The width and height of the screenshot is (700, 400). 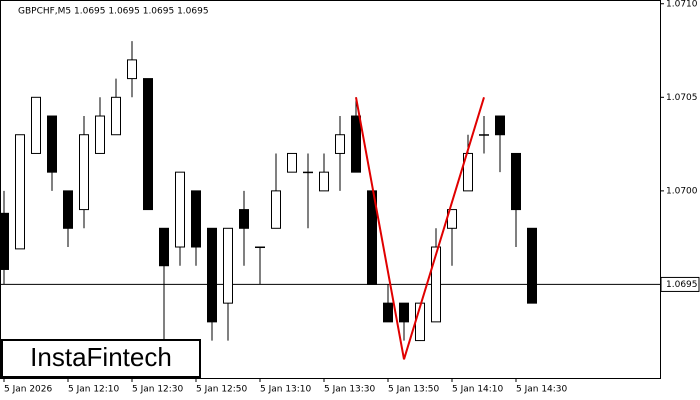 What do you see at coordinates (28, 390) in the screenshot?
I see `x-tick-label: 5 Jan 2026` at bounding box center [28, 390].